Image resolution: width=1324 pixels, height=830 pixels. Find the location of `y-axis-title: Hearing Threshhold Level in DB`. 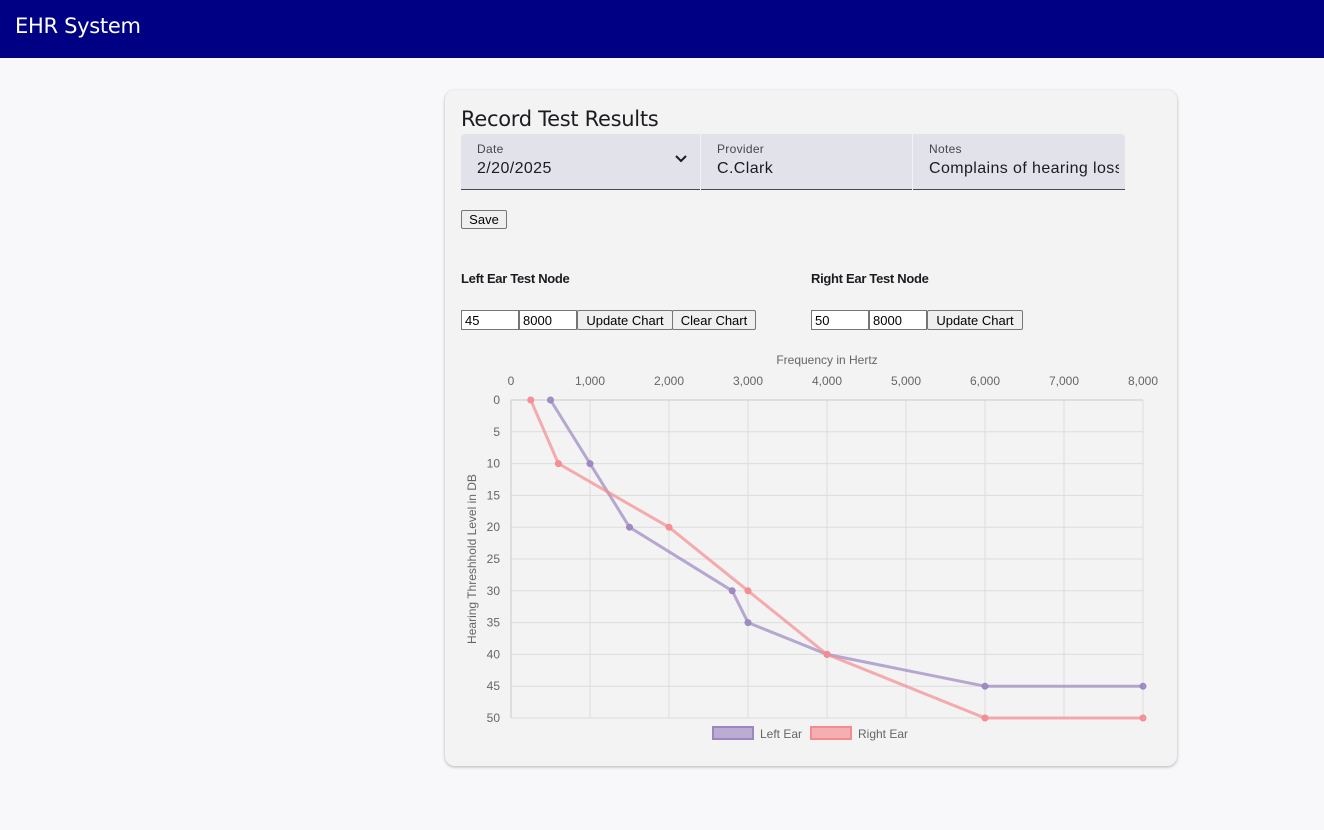

y-axis-title: Hearing Threshhold Level in DB is located at coordinates (472, 559).